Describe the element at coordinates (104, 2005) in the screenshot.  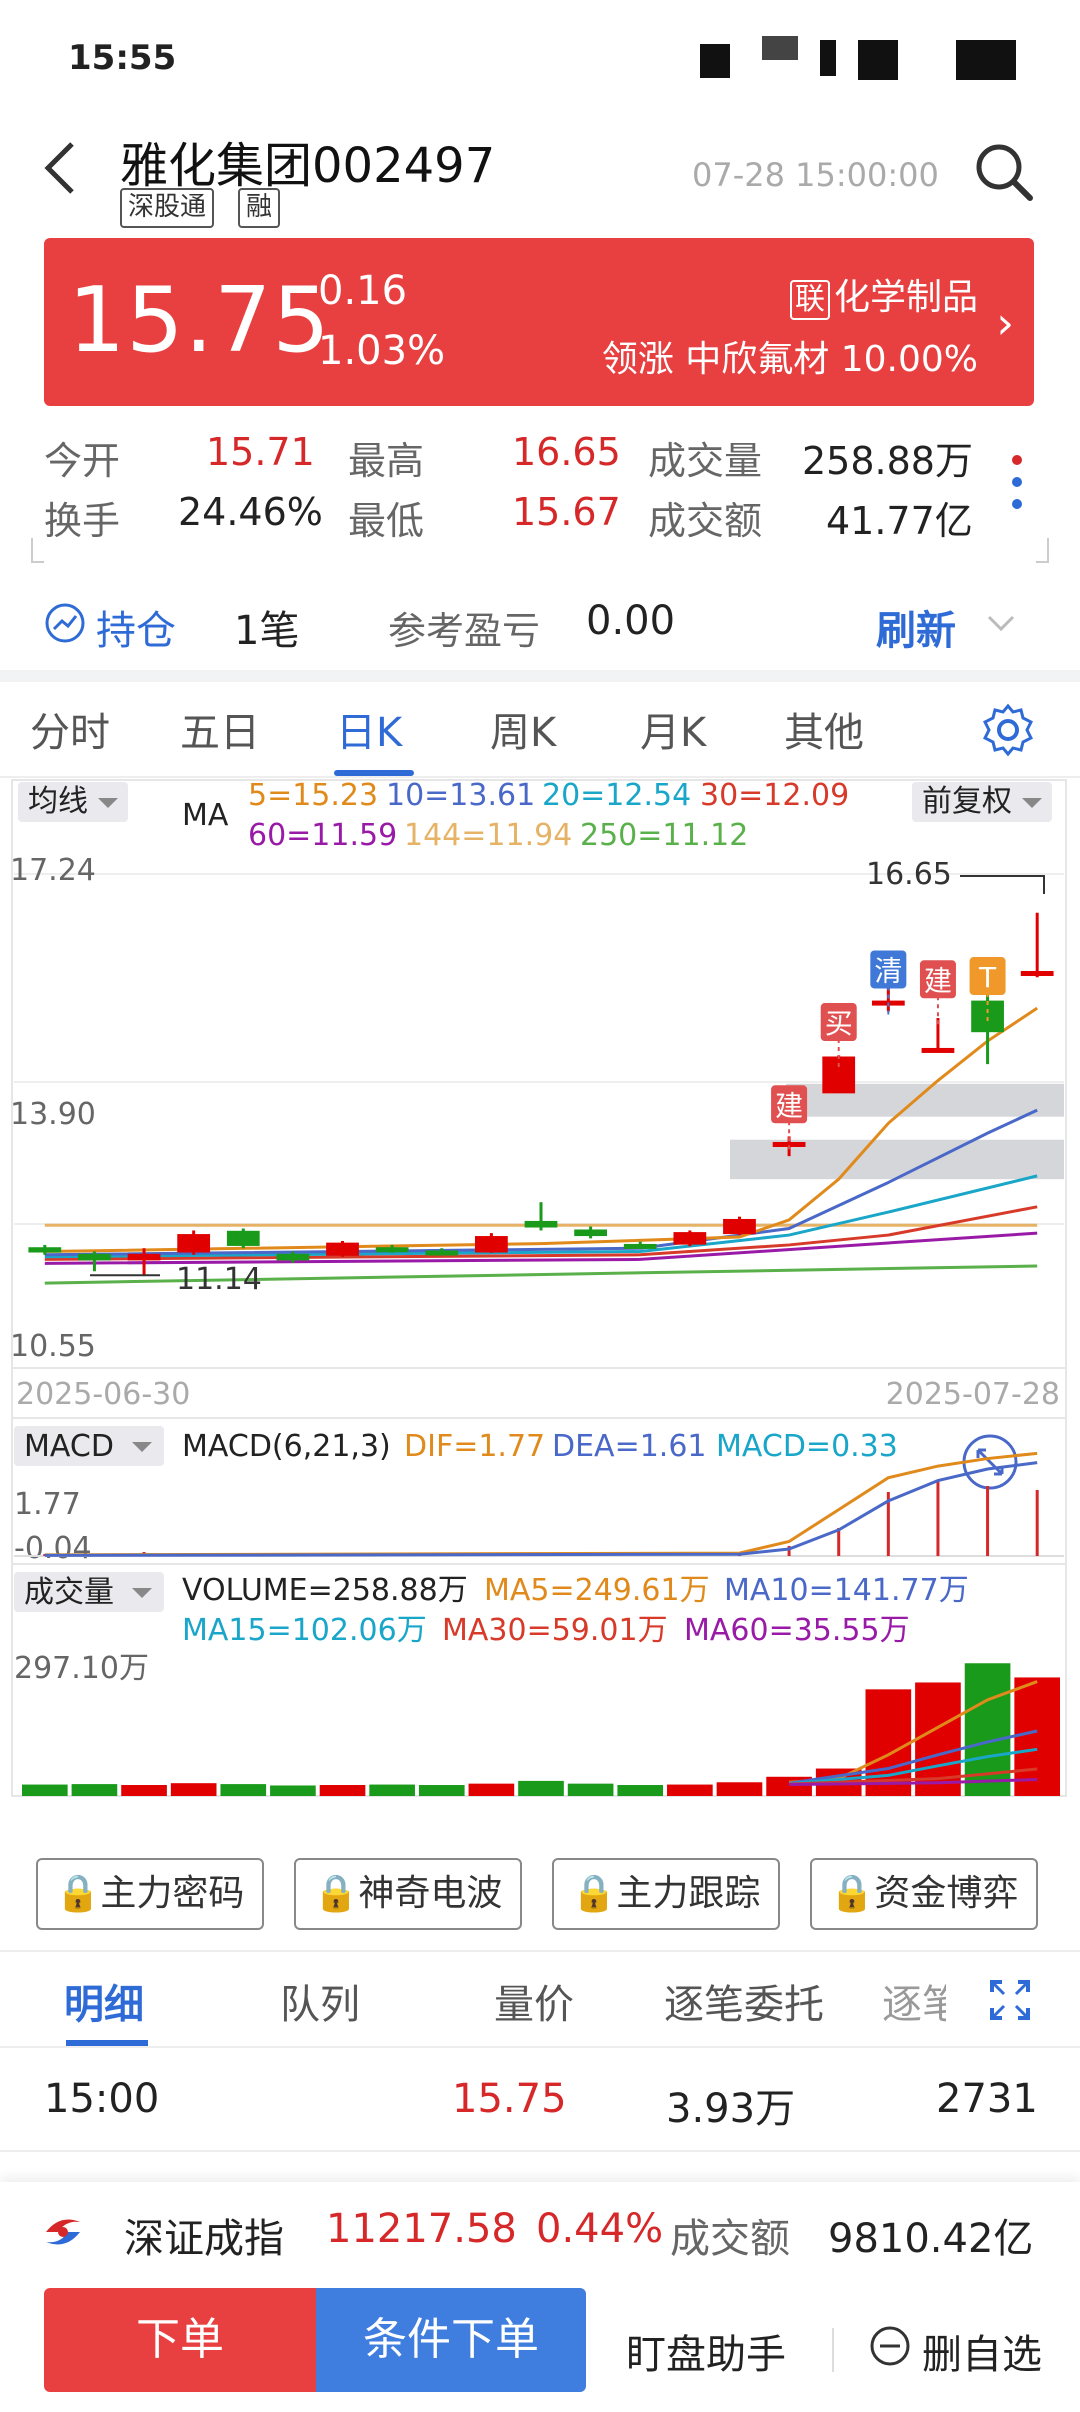
I see `tab-detail: 明细` at that location.